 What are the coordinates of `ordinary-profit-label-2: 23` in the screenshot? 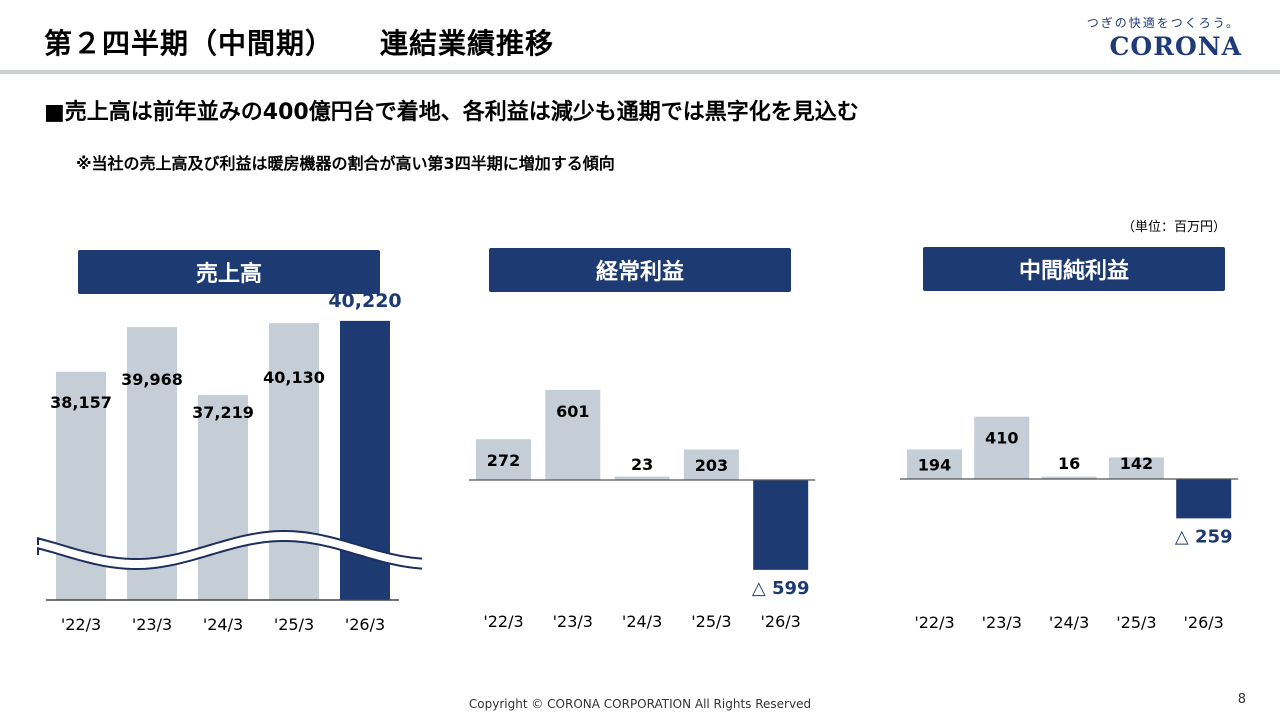 It's located at (642, 464).